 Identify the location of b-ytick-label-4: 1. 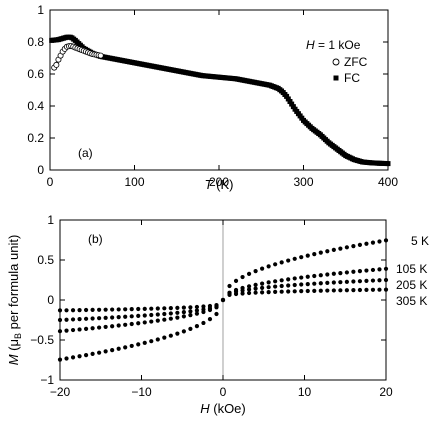
(50, 220).